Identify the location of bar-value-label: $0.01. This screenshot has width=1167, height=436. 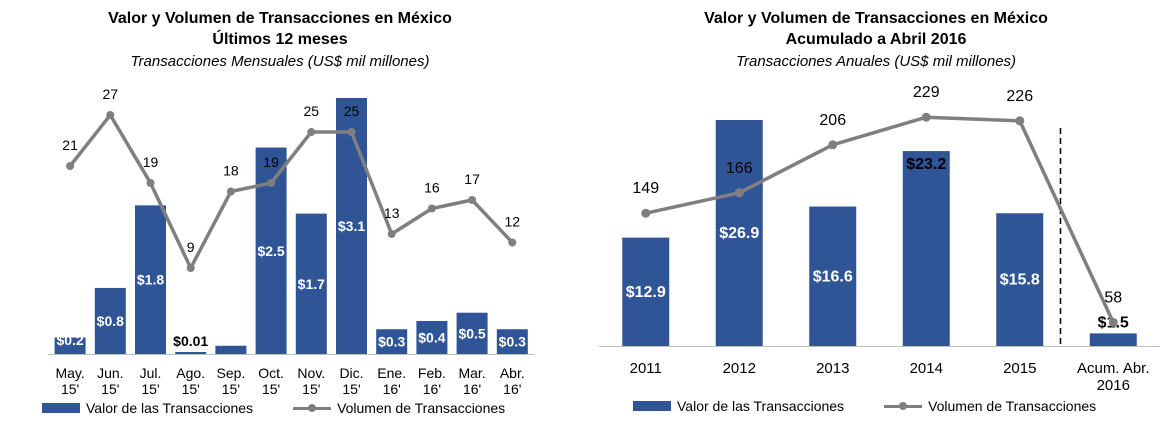
(190, 341).